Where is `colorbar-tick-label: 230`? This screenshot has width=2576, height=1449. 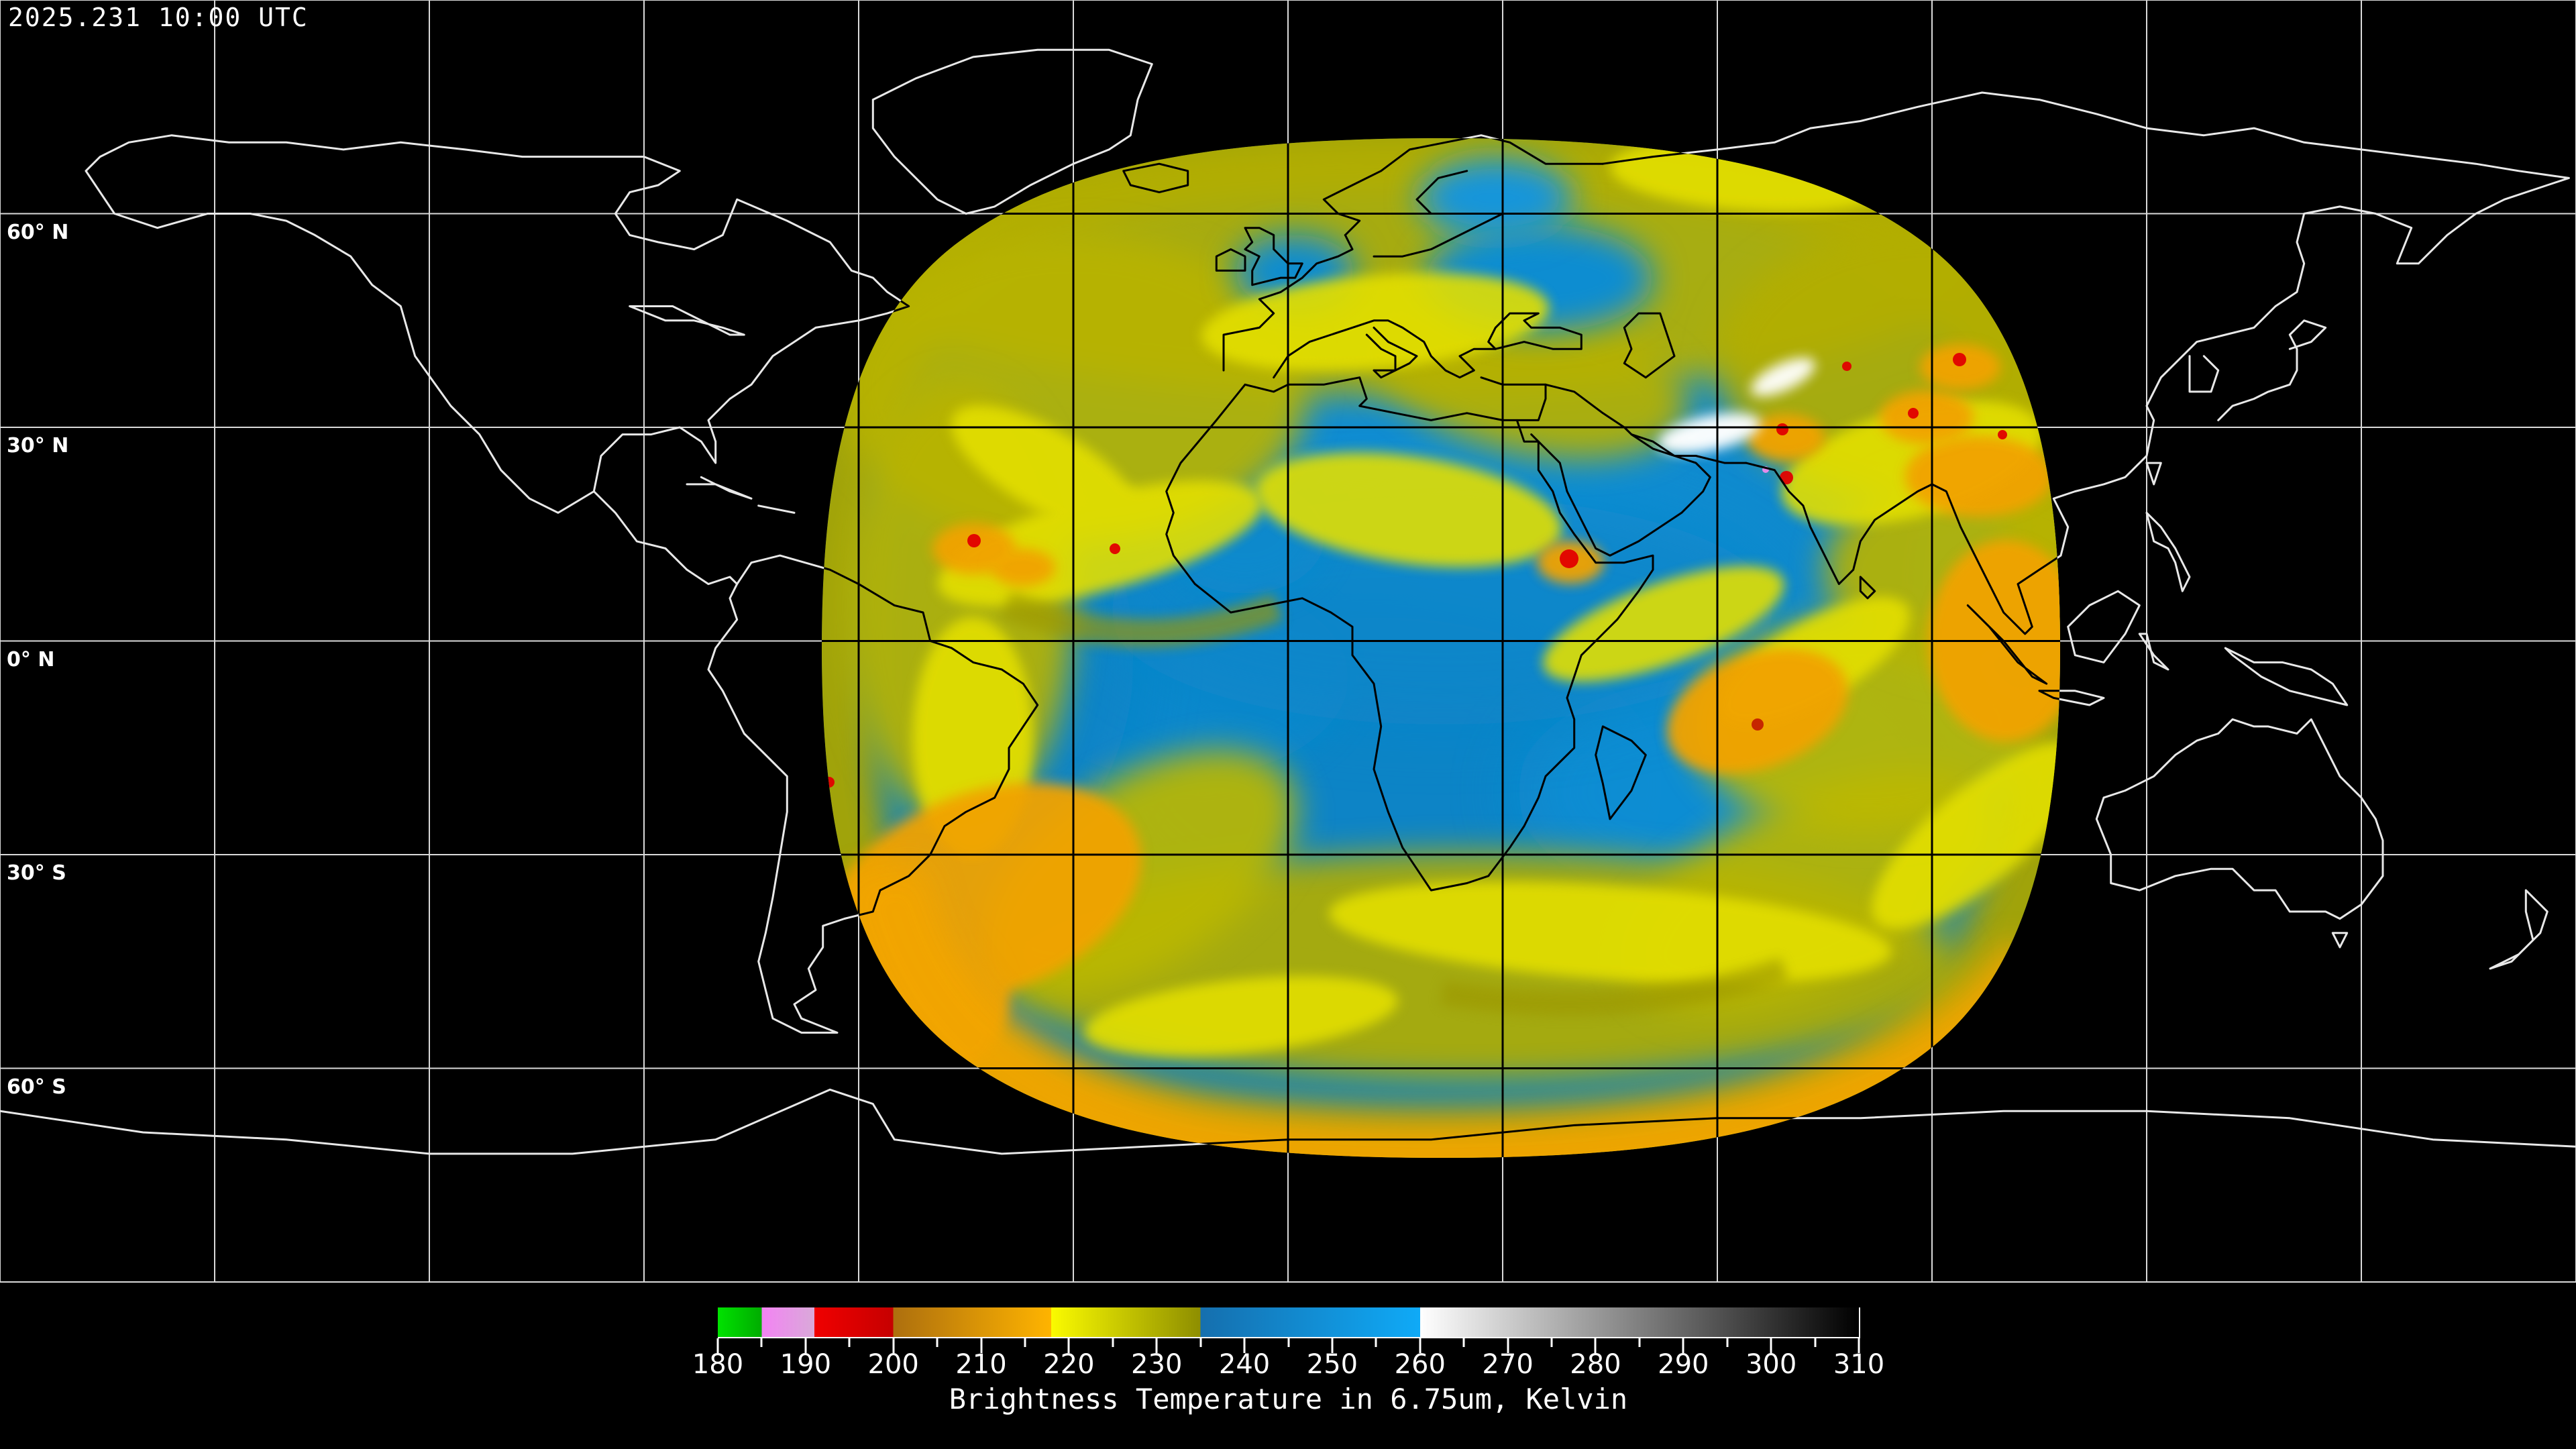 colorbar-tick-label: 230 is located at coordinates (1157, 1364).